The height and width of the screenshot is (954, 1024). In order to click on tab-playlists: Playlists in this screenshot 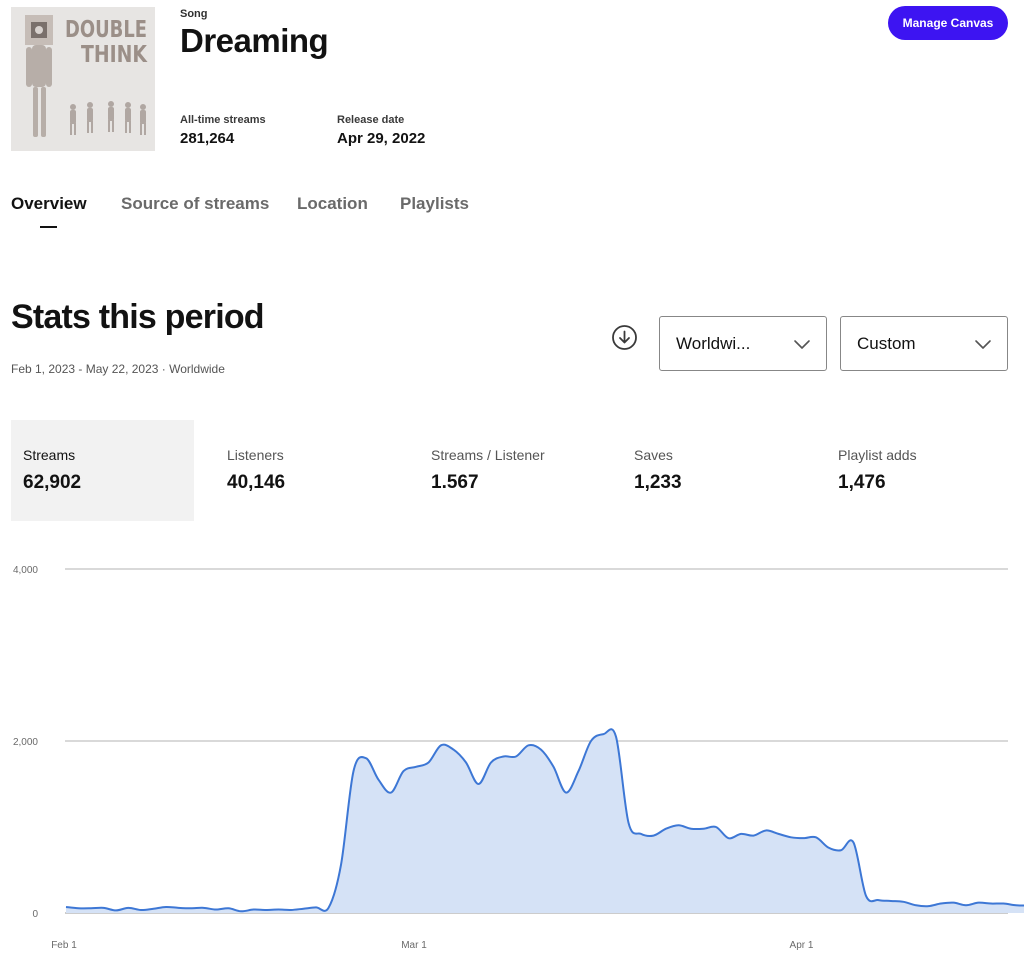, I will do `click(434, 203)`.